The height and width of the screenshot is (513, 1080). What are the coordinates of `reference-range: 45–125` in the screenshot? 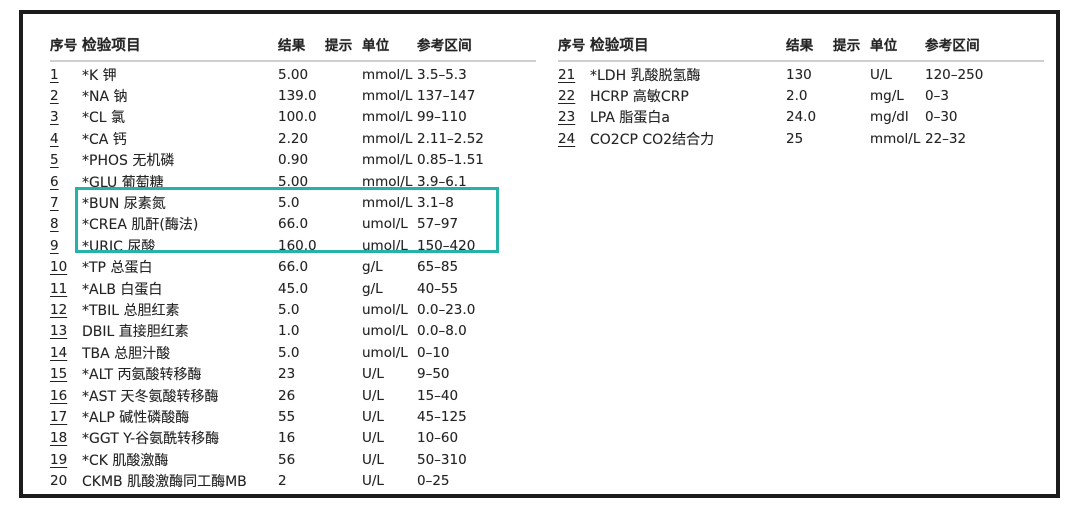 It's located at (442, 416).